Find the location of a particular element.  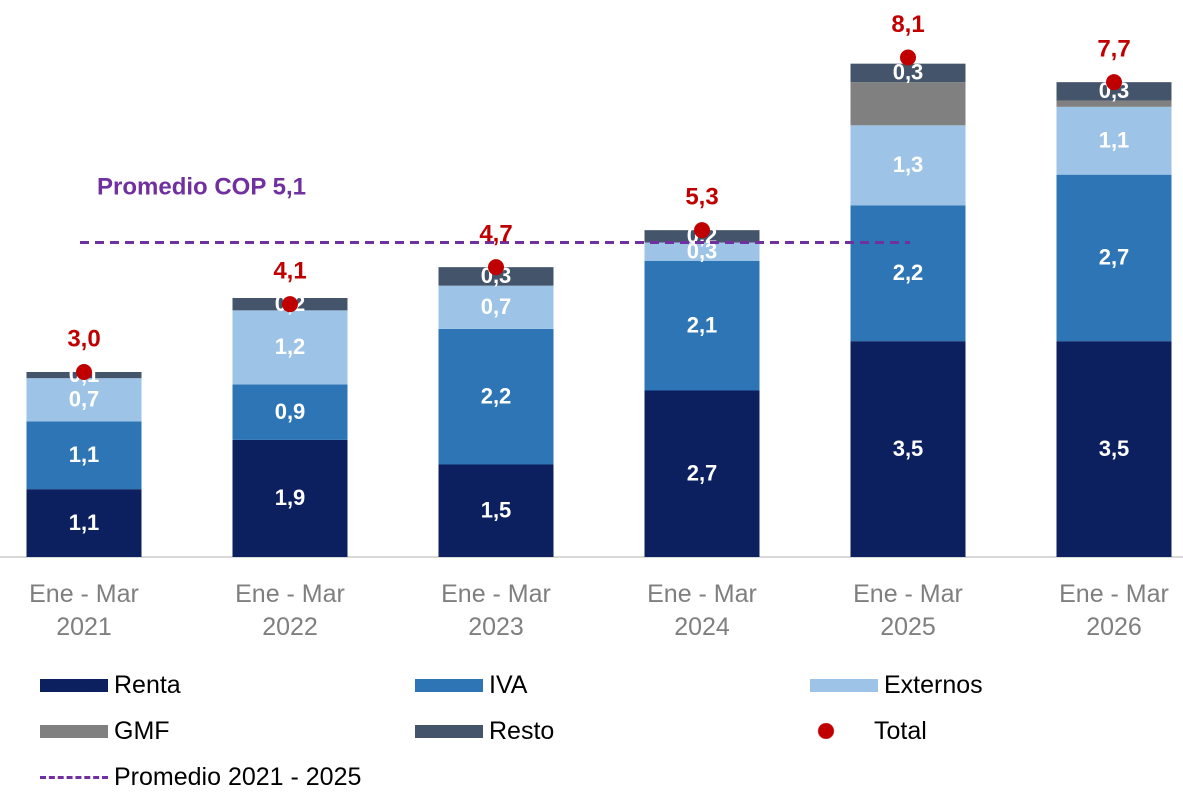

legend-item: Externos is located at coordinates (896, 685).